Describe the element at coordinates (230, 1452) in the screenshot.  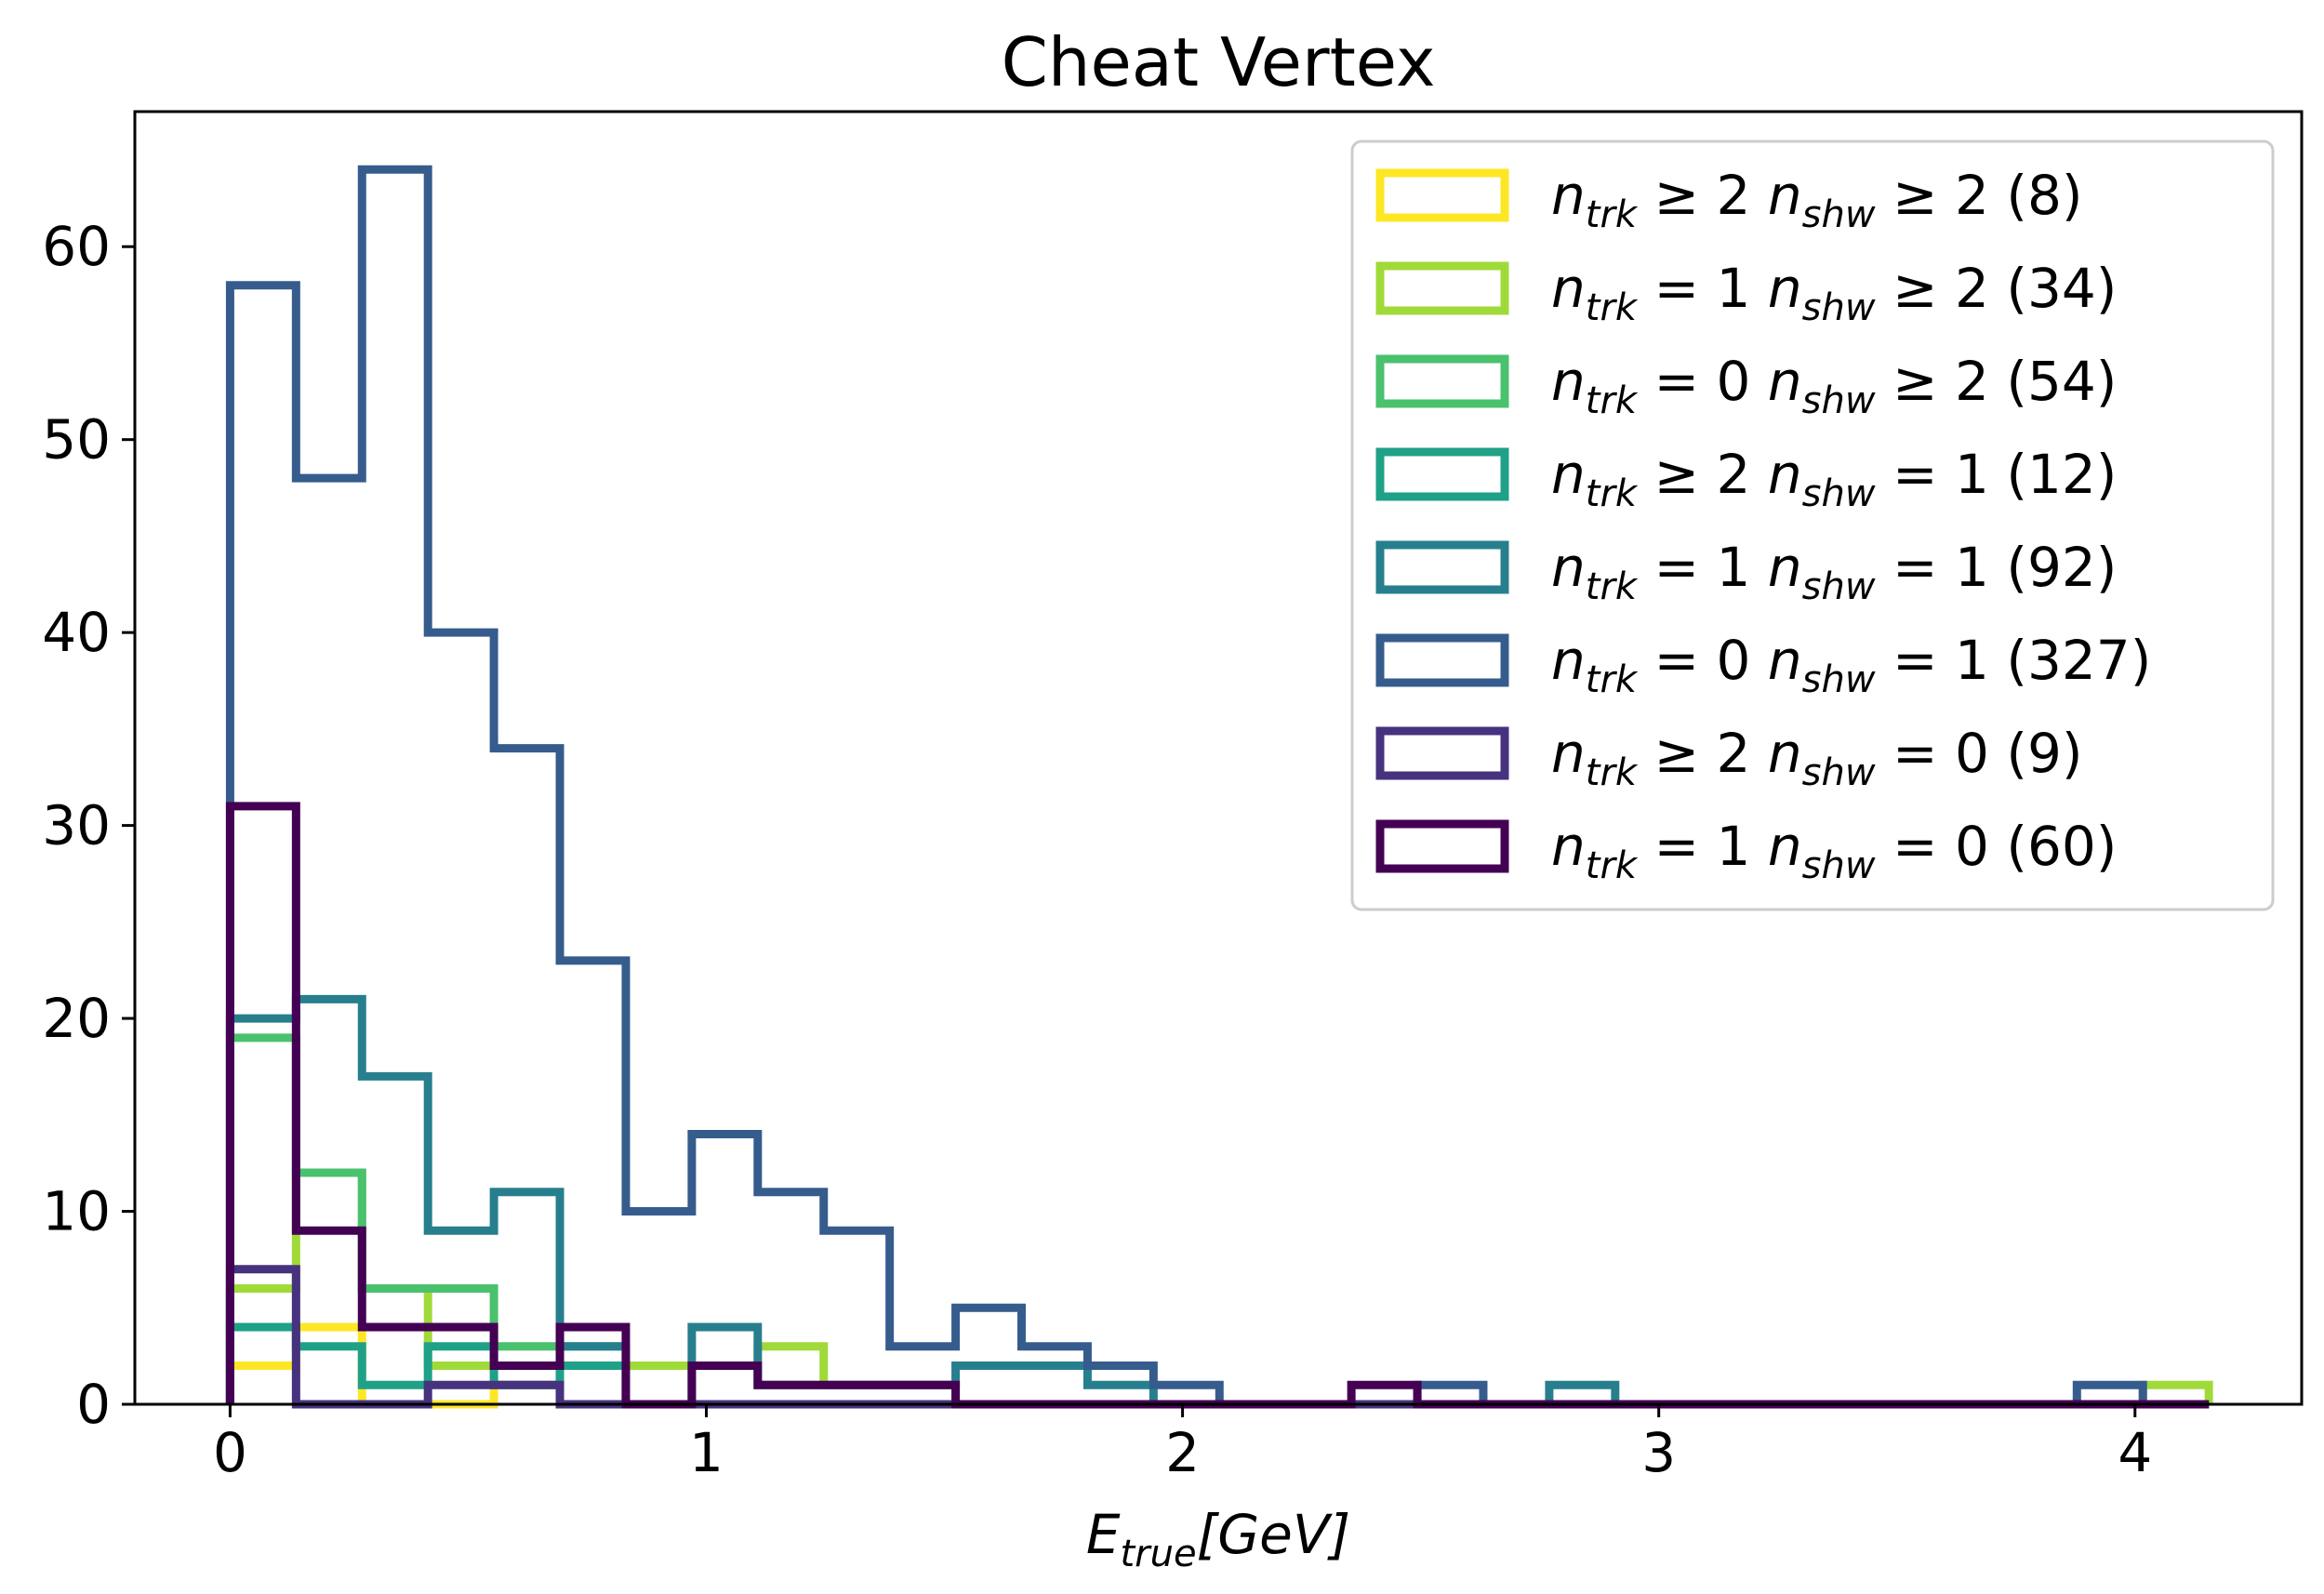
I see `x-tick-label: 0` at that location.